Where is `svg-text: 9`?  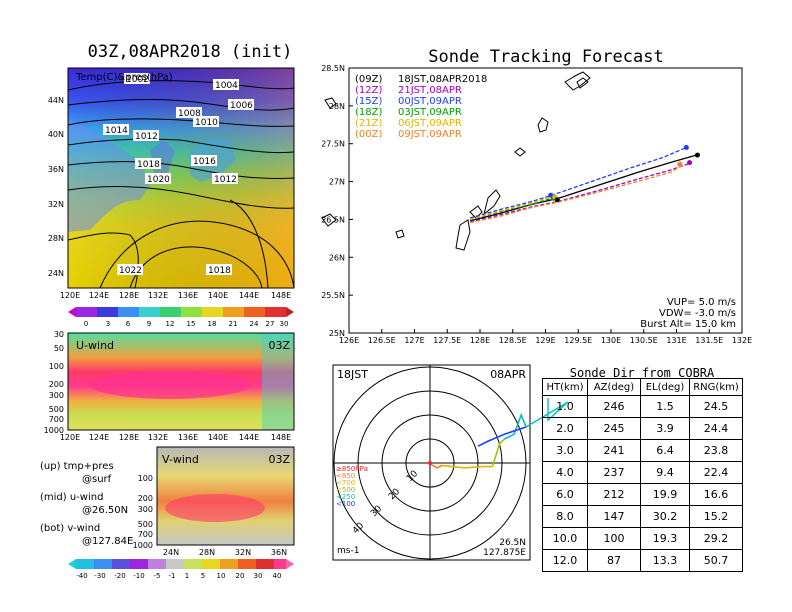 svg-text: 9 is located at coordinates (149, 324).